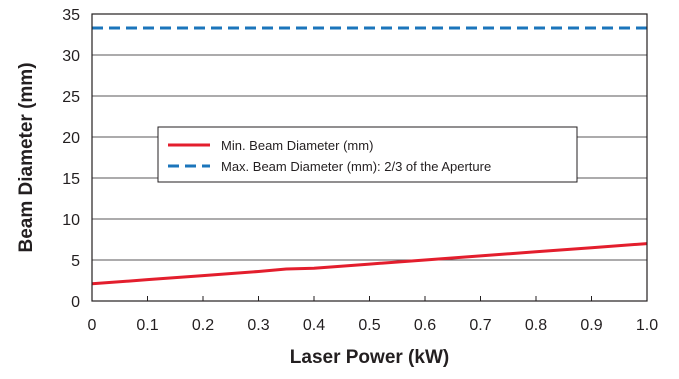  I want to click on x-tick-label: 0.9, so click(591, 325).